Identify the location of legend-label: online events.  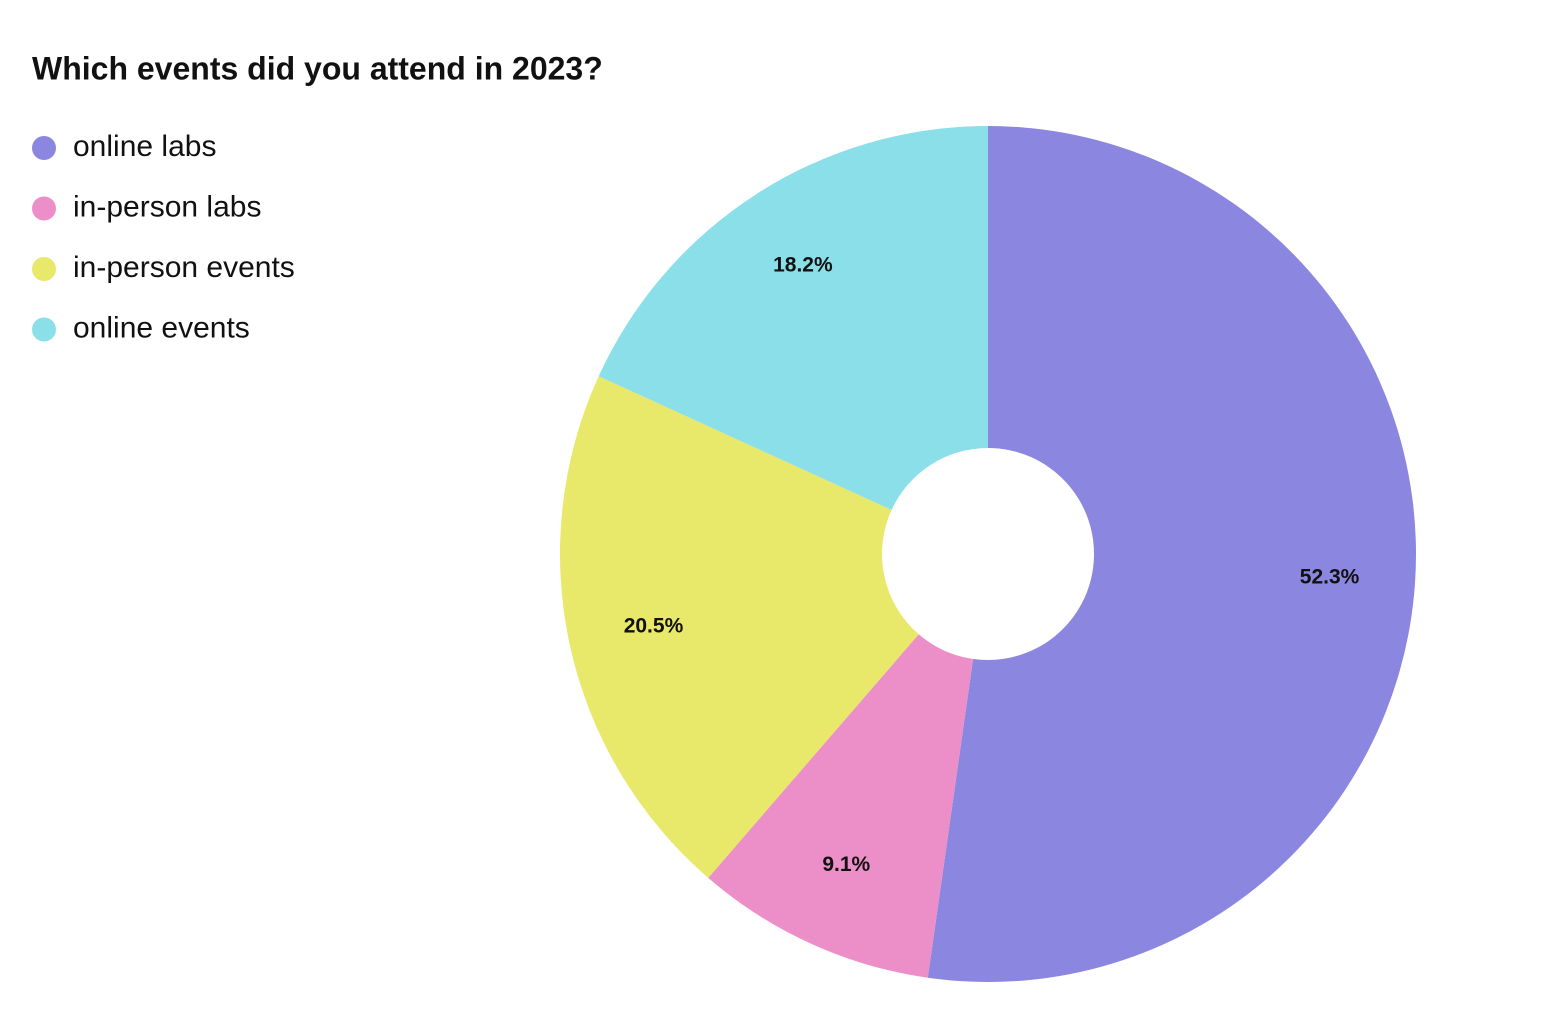
(161, 327).